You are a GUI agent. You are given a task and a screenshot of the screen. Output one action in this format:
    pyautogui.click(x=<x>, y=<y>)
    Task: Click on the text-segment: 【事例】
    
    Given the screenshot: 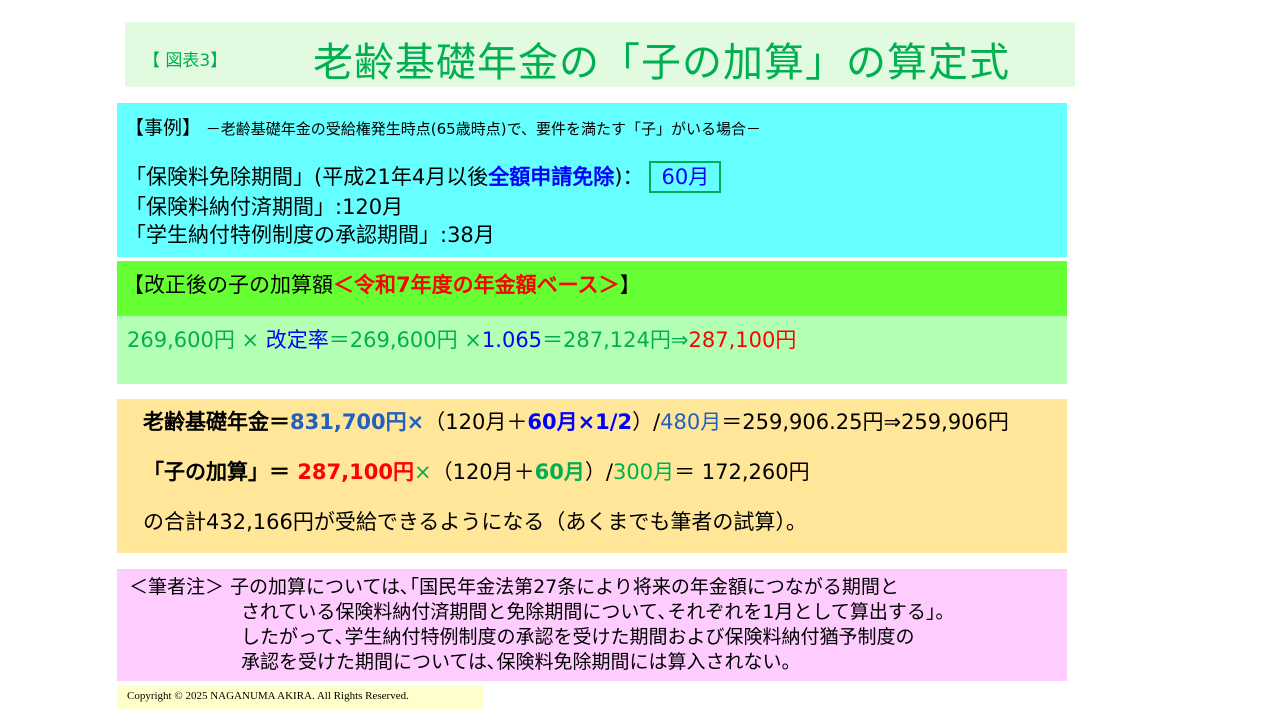 What is the action you would take?
    pyautogui.click(x=163, y=128)
    